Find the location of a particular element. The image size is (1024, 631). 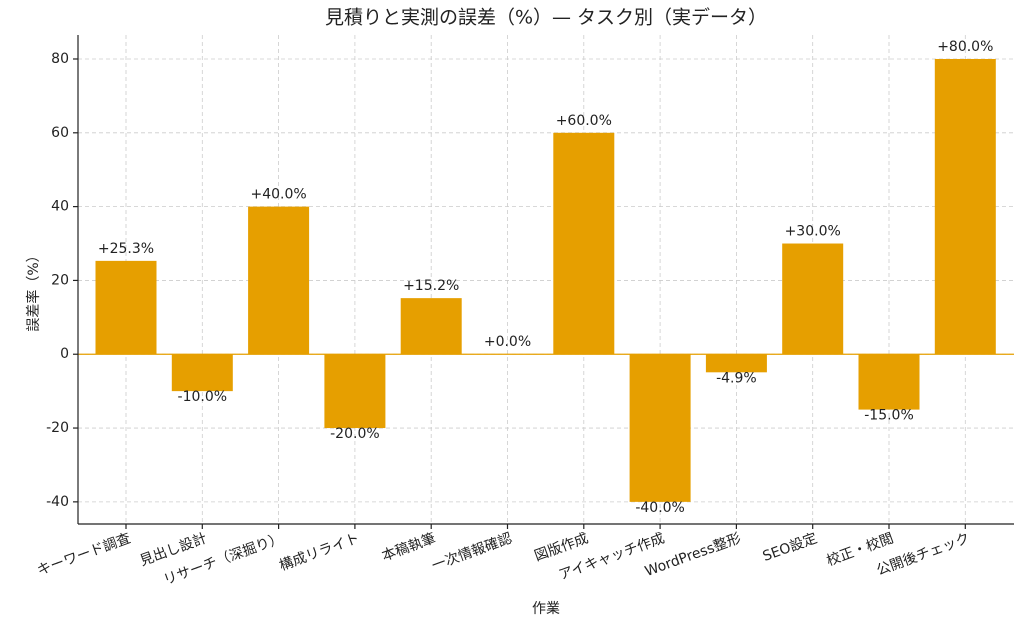

y-tick-label: 40 is located at coordinates (60, 207).